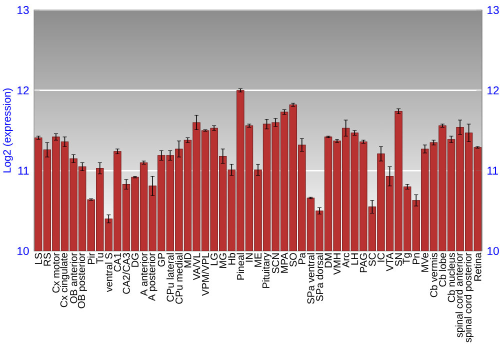 This screenshot has height=350, width=500. What do you see at coordinates (469, 297) in the screenshot?
I see `x-tick-label: spinal cord posterior` at bounding box center [469, 297].